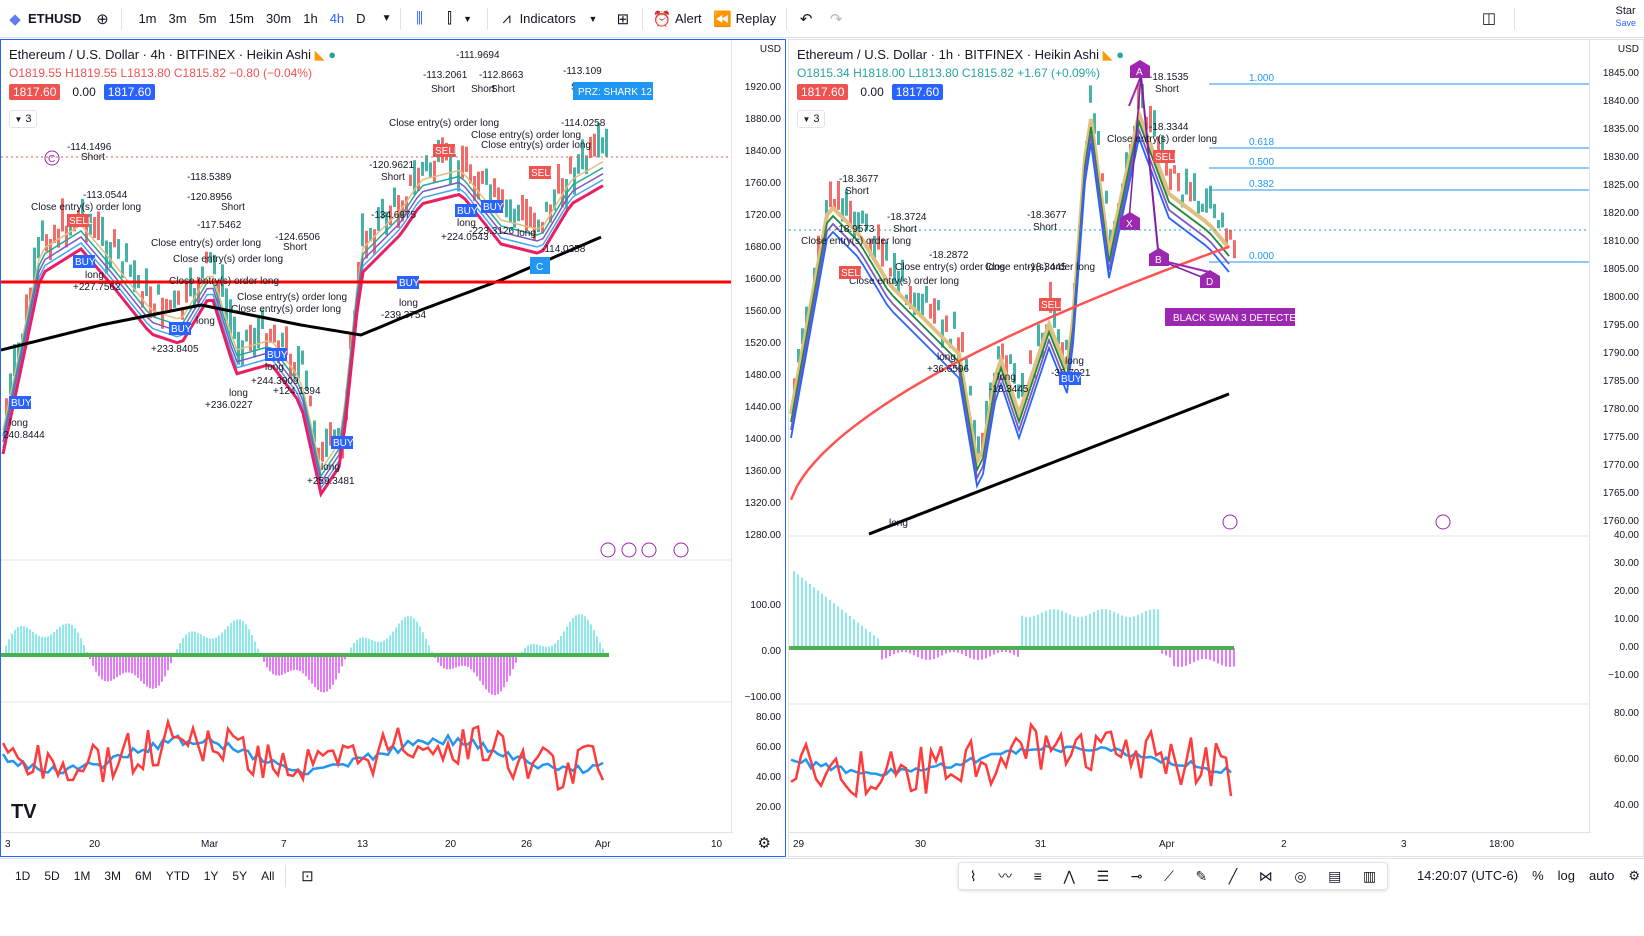 The height and width of the screenshot is (936, 1644). I want to click on time-tick-label: 2, so click(1284, 844).